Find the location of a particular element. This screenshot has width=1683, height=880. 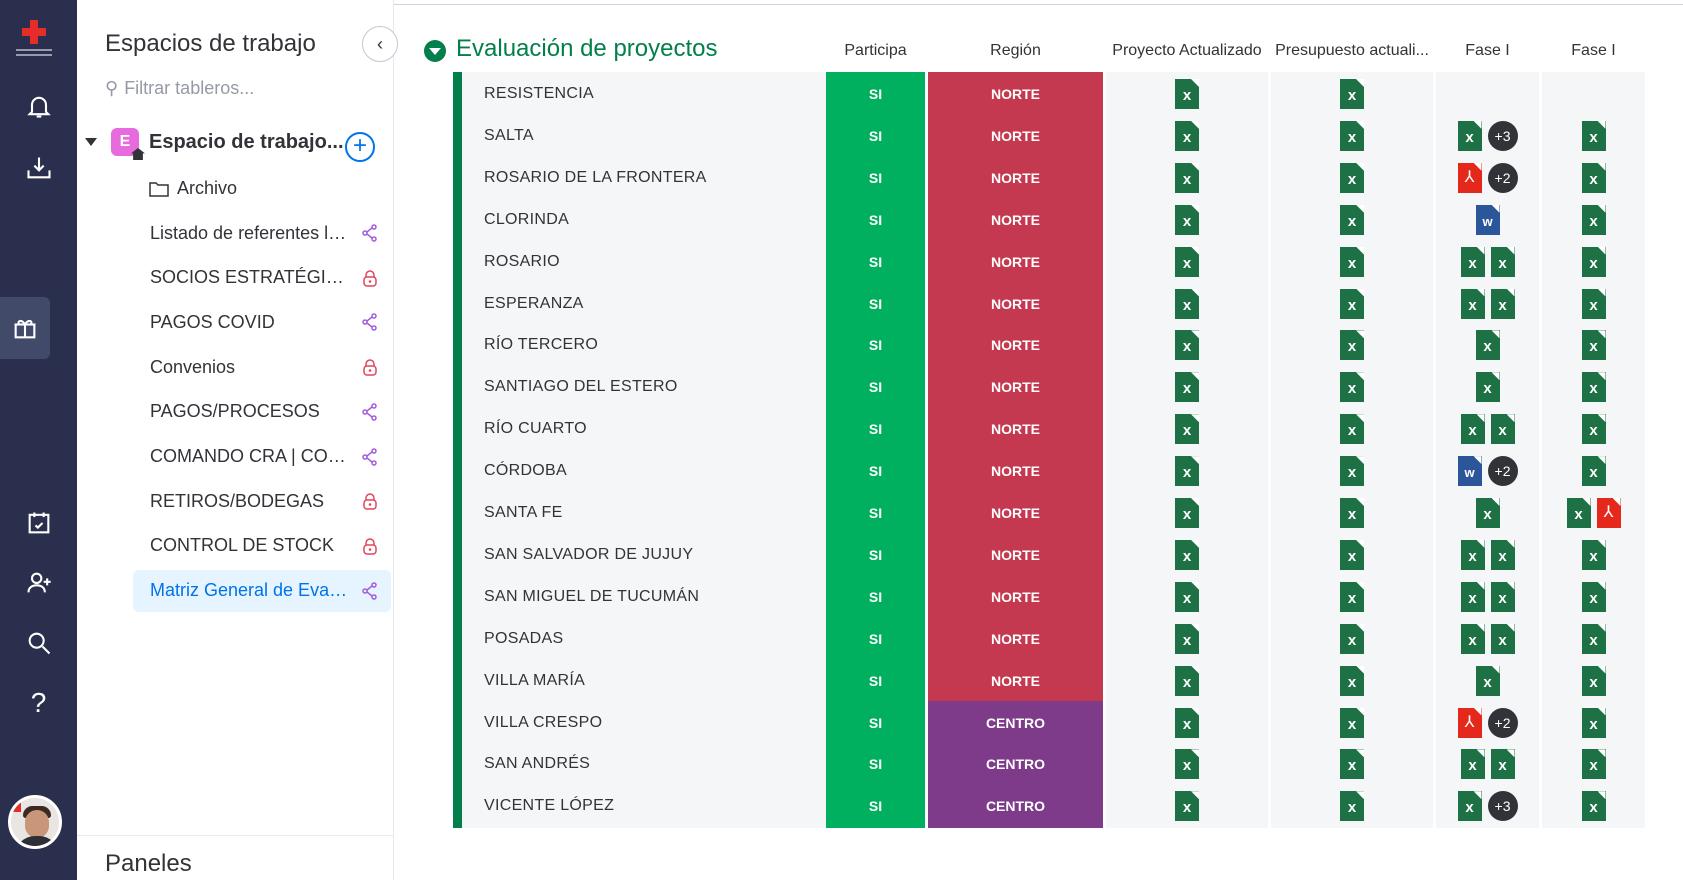

collapse-sidebar-button: ‹ is located at coordinates (380, 44).